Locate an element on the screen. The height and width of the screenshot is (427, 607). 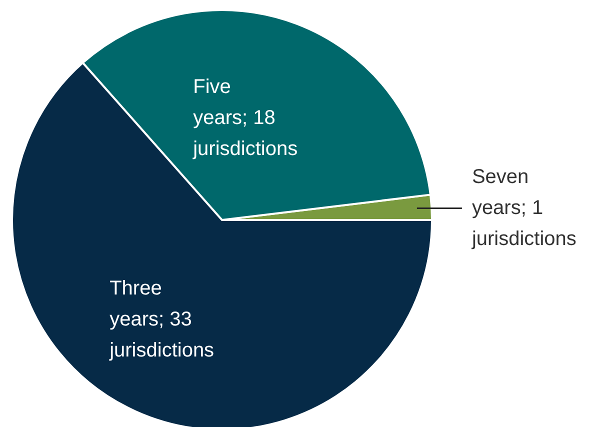
slice-label: Five years; 18 jurisdictions is located at coordinates (245, 118).